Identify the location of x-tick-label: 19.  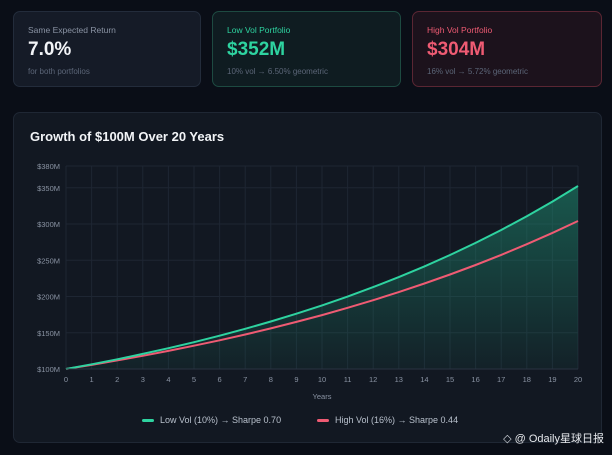
(552, 379).